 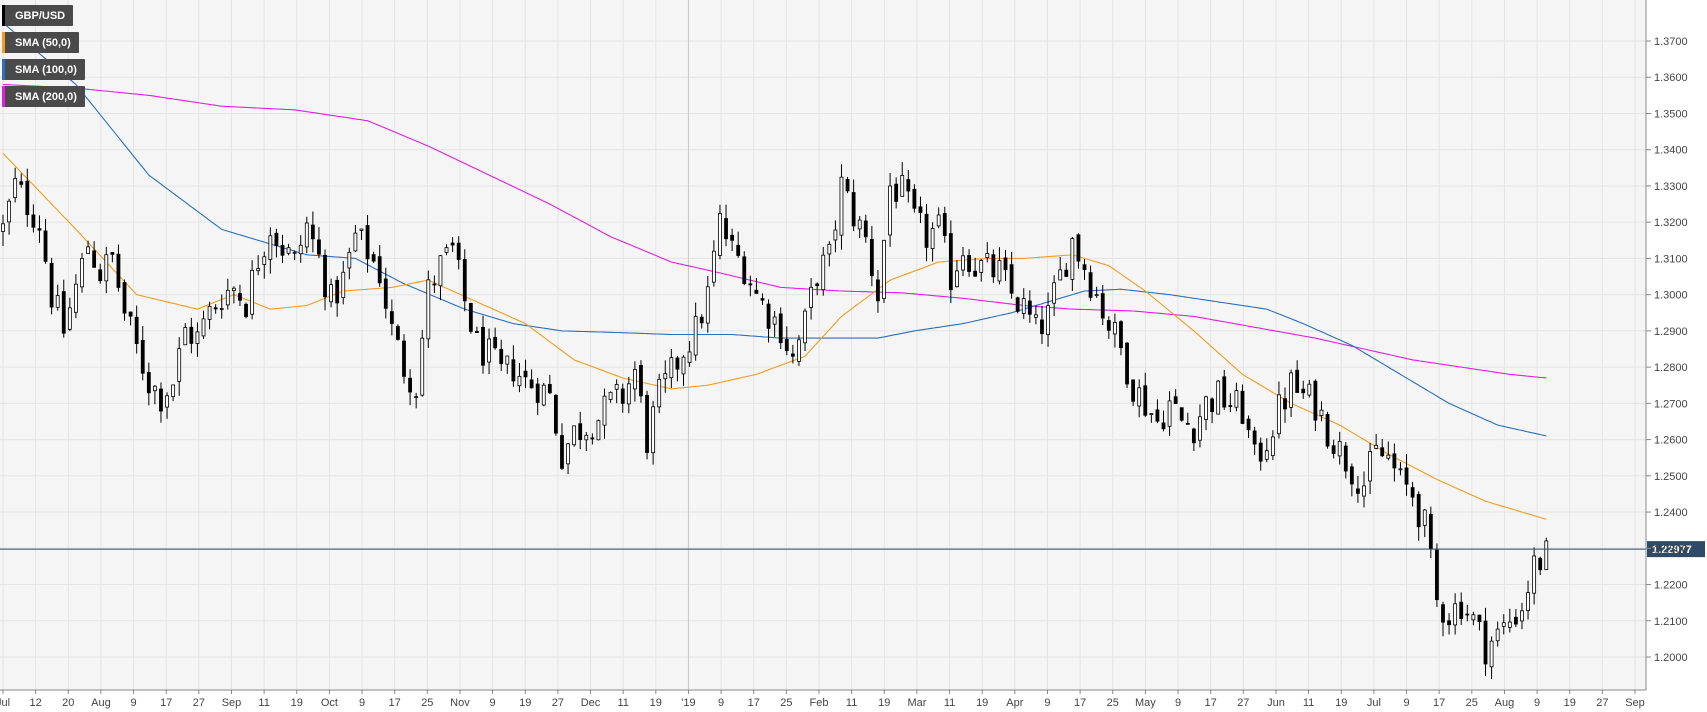 What do you see at coordinates (40, 42) in the screenshot?
I see `legend-item-sma50: SMA (50,0)` at bounding box center [40, 42].